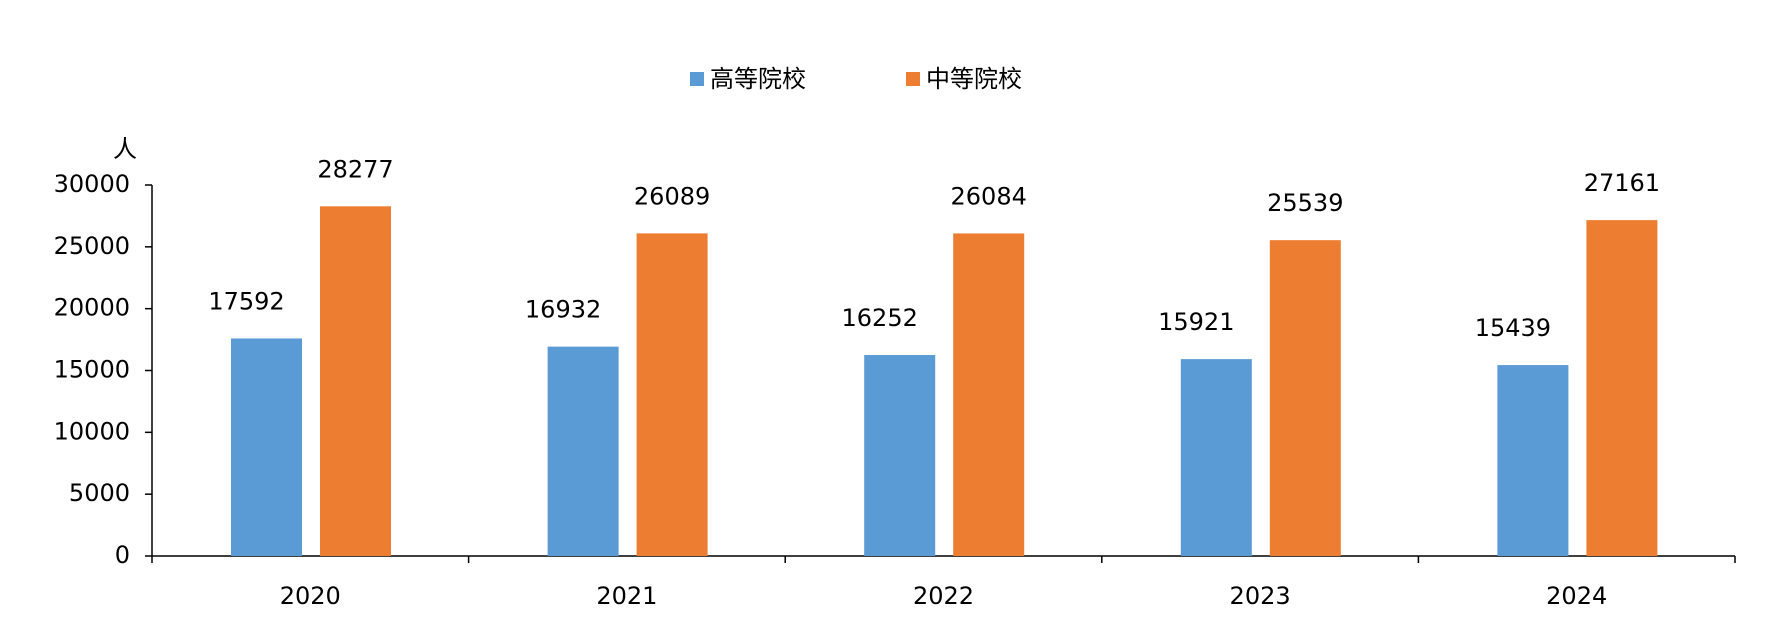 The height and width of the screenshot is (629, 1778). What do you see at coordinates (92, 184) in the screenshot?
I see `y-tick-label: 30000` at bounding box center [92, 184].